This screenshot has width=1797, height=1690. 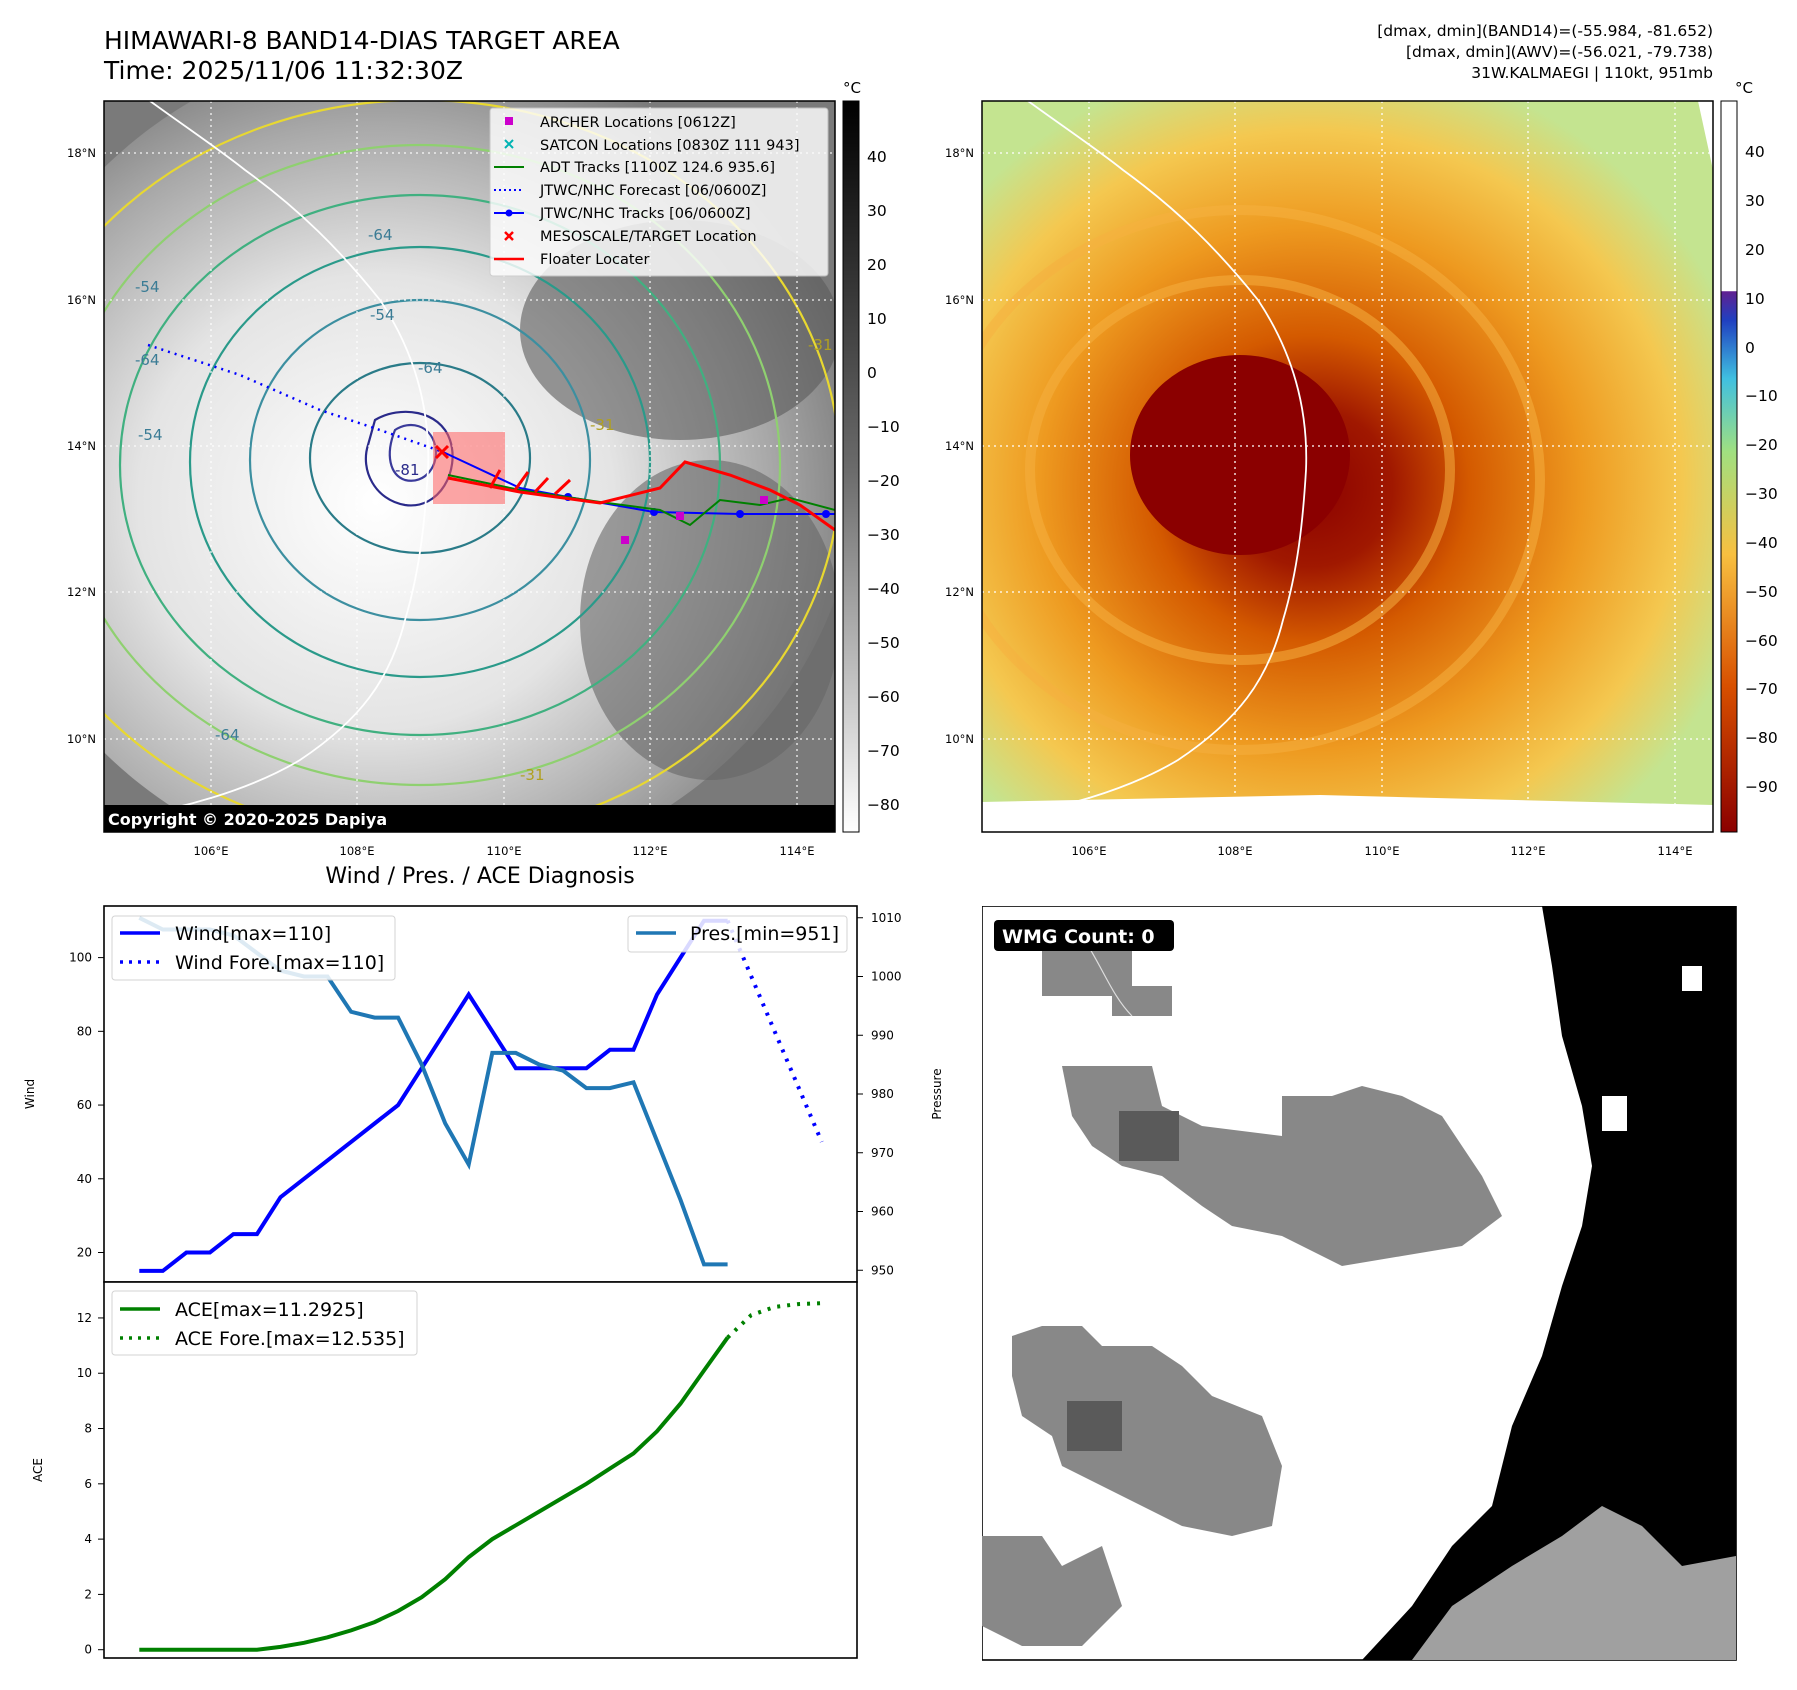 What do you see at coordinates (877, 157) in the screenshot?
I see `svg-text: 40` at bounding box center [877, 157].